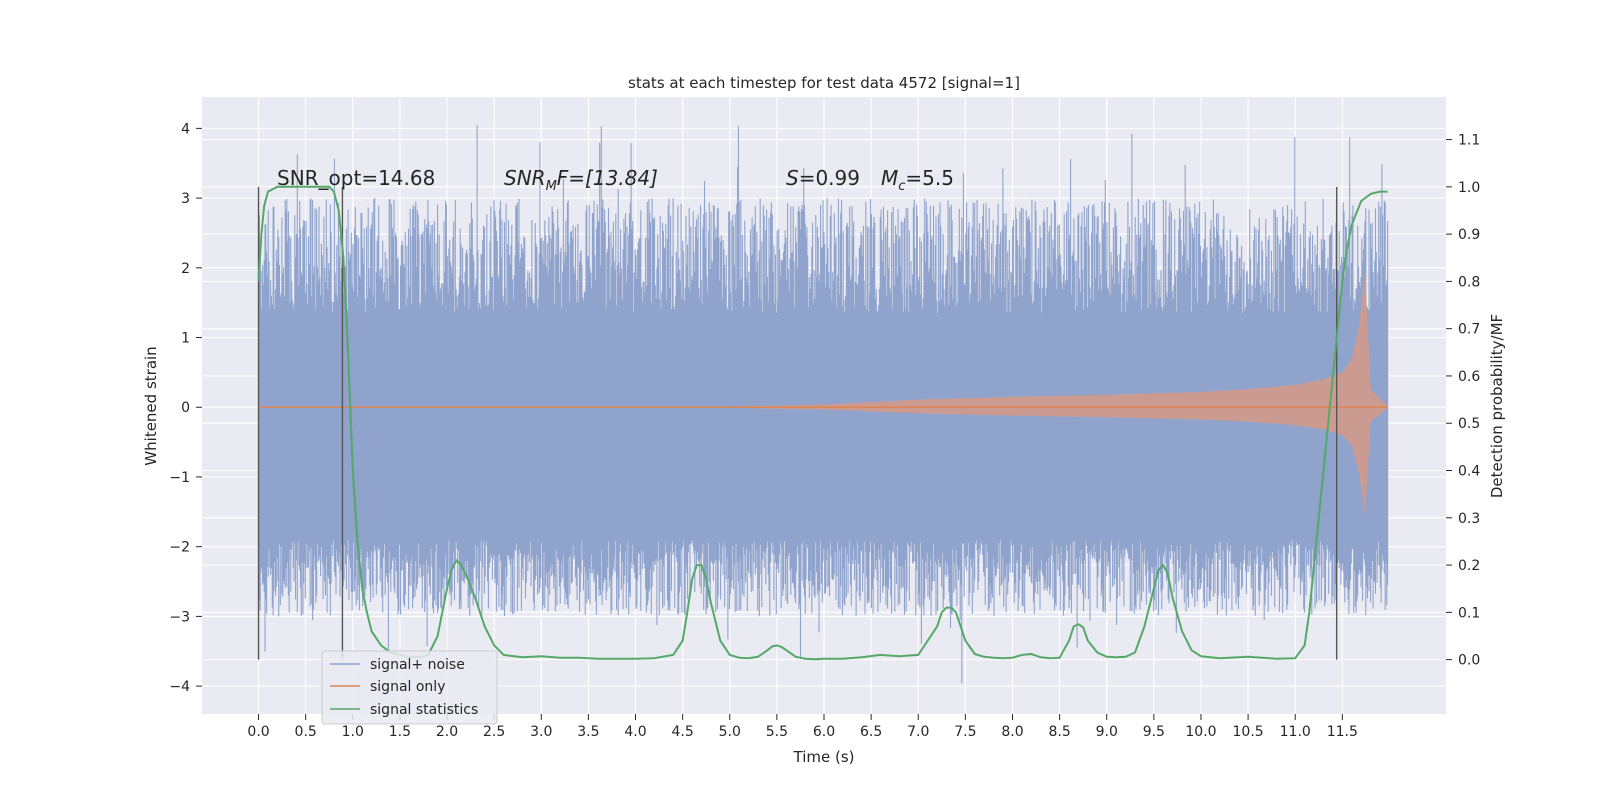 The image size is (1600, 800). I want to click on annotation-mc: Mc=5.5, so click(917, 180).